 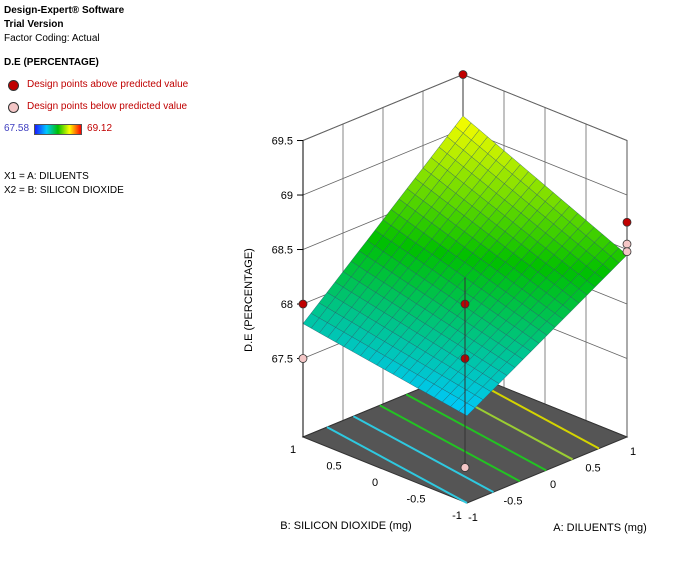 What do you see at coordinates (249, 300) in the screenshot?
I see `z-axis-label: D.E (PERCENTAGE)` at bounding box center [249, 300].